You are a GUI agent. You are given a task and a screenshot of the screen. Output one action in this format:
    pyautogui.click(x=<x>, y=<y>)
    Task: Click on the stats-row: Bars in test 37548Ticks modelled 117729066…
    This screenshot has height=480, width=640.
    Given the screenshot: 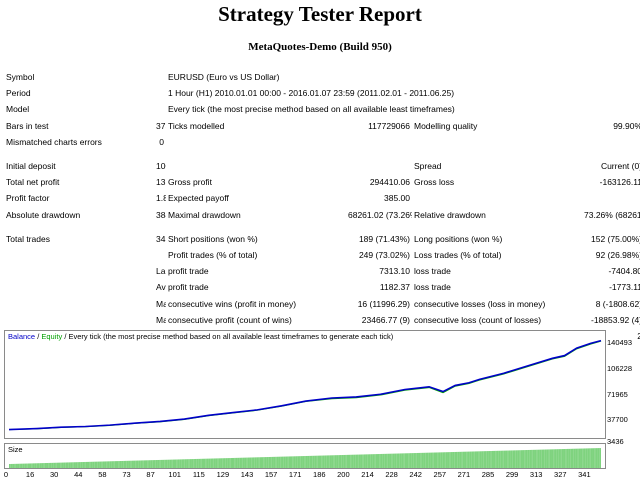 What is the action you would take?
    pyautogui.click(x=322, y=126)
    